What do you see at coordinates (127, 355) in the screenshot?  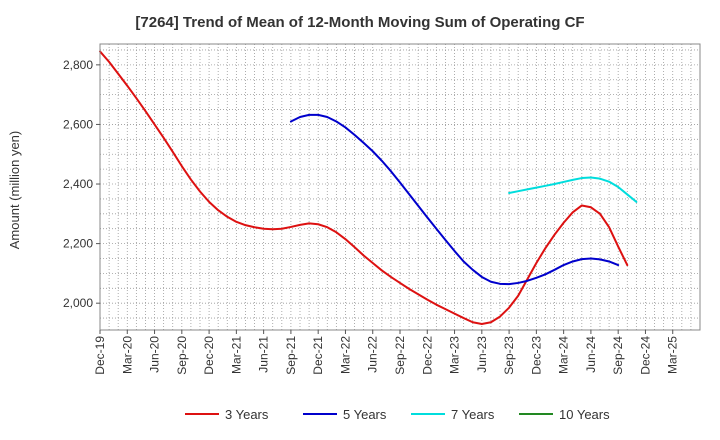 I see `x-tick-label: Mar-20` at bounding box center [127, 355].